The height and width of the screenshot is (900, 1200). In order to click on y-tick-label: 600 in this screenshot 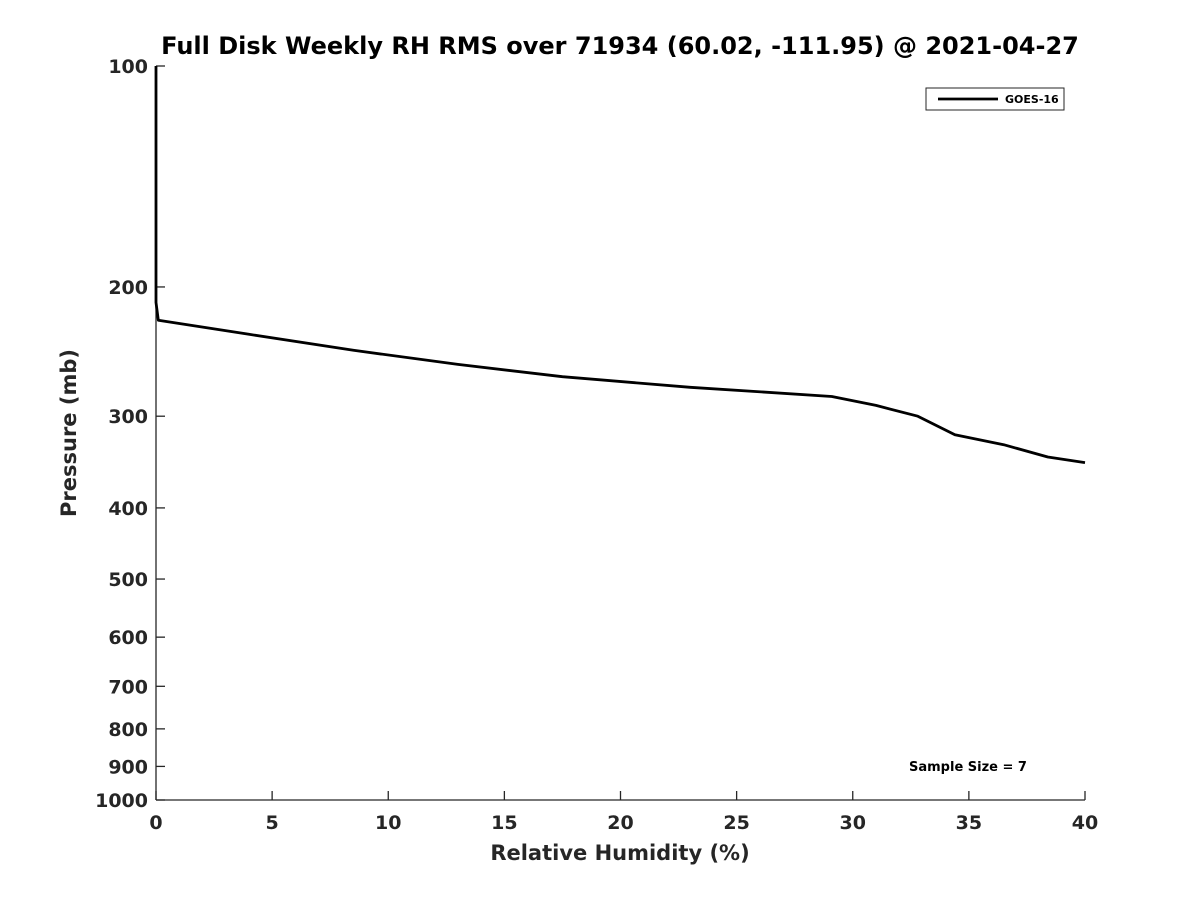, I will do `click(128, 638)`.